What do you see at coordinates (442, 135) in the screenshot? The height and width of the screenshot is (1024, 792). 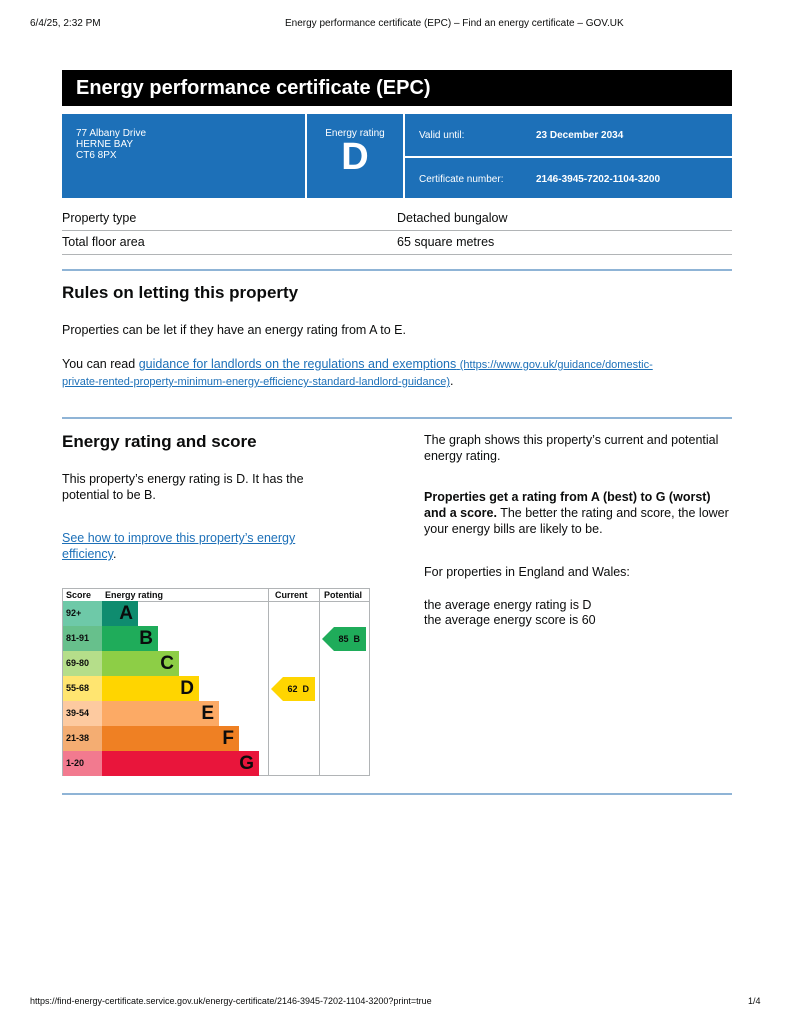 I see `valid-until-label: Valid until:` at bounding box center [442, 135].